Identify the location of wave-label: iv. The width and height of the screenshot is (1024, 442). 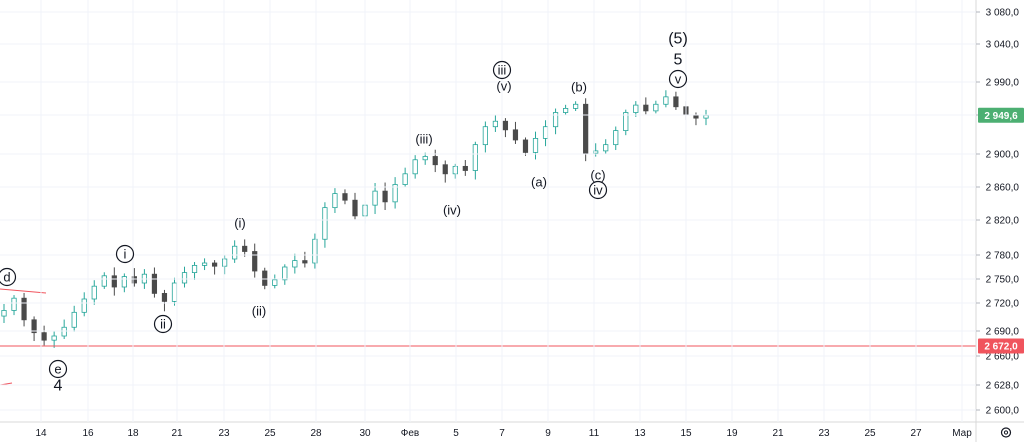
(598, 190).